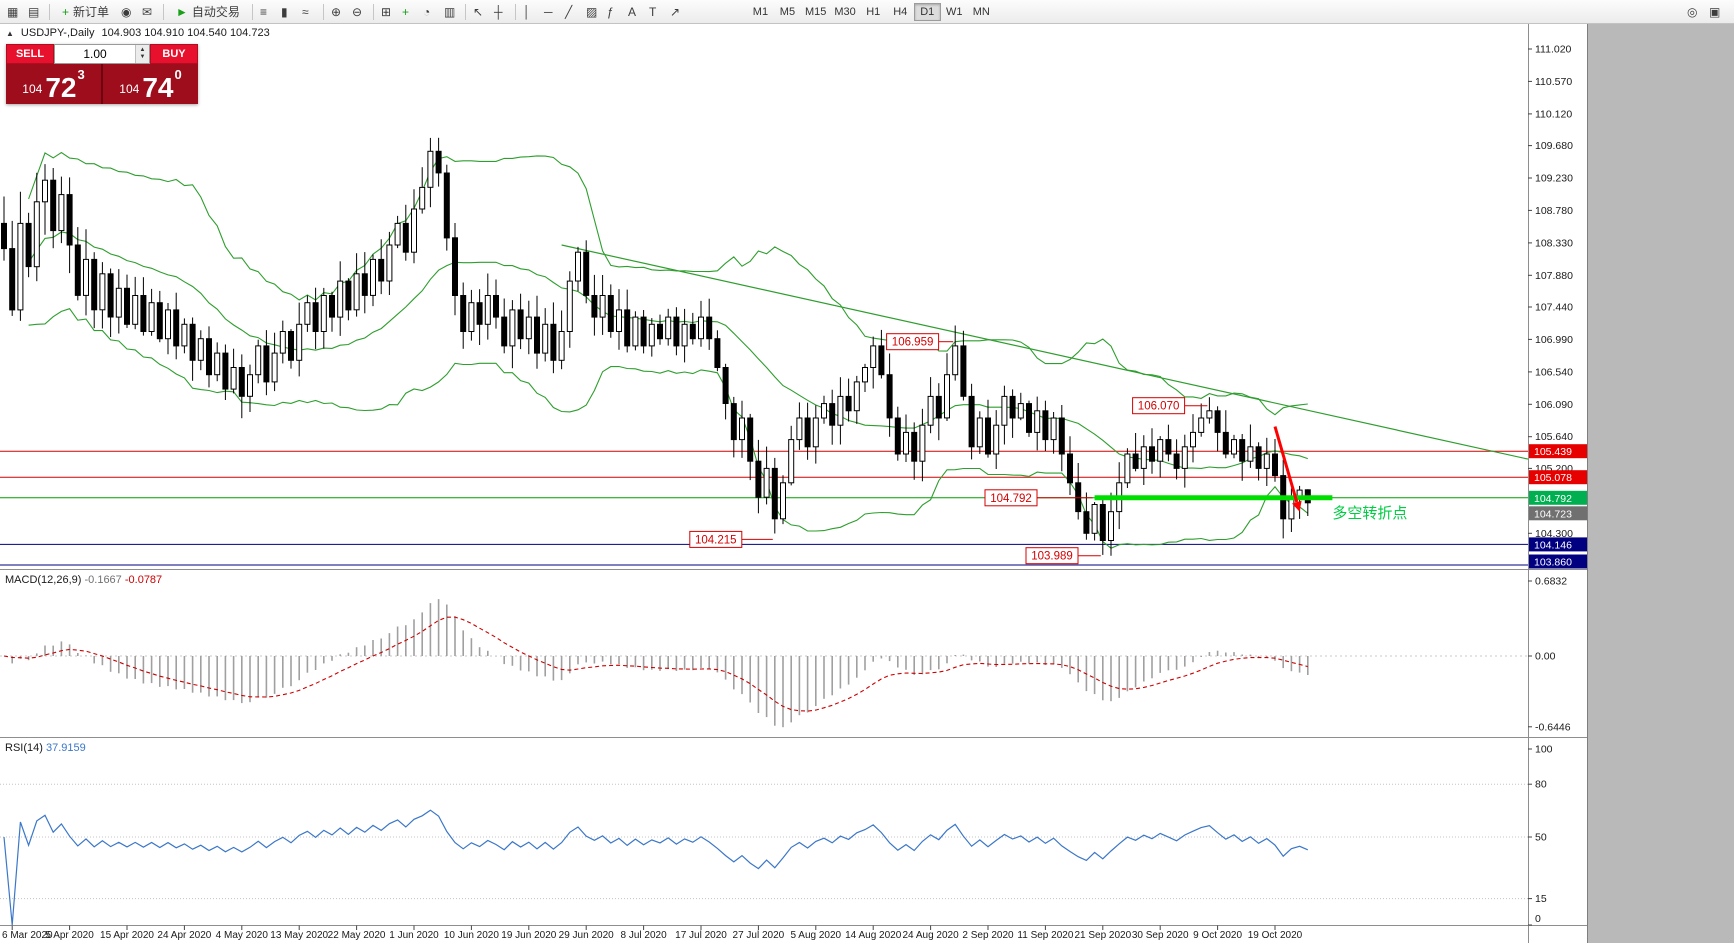  I want to click on templates-icon: ▥, so click(449, 11).